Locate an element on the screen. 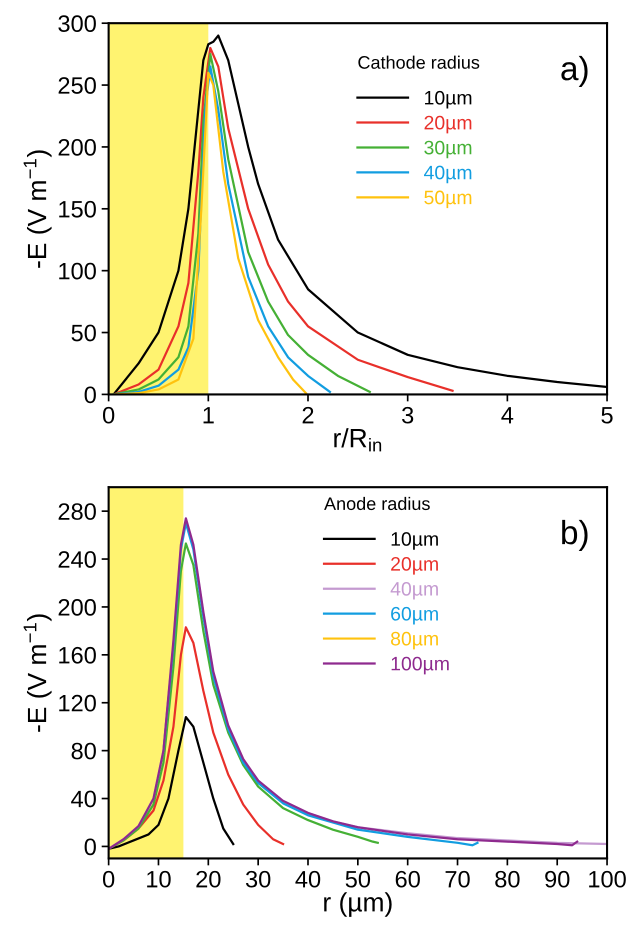  x-axis-title: r (µm) is located at coordinates (358, 904).